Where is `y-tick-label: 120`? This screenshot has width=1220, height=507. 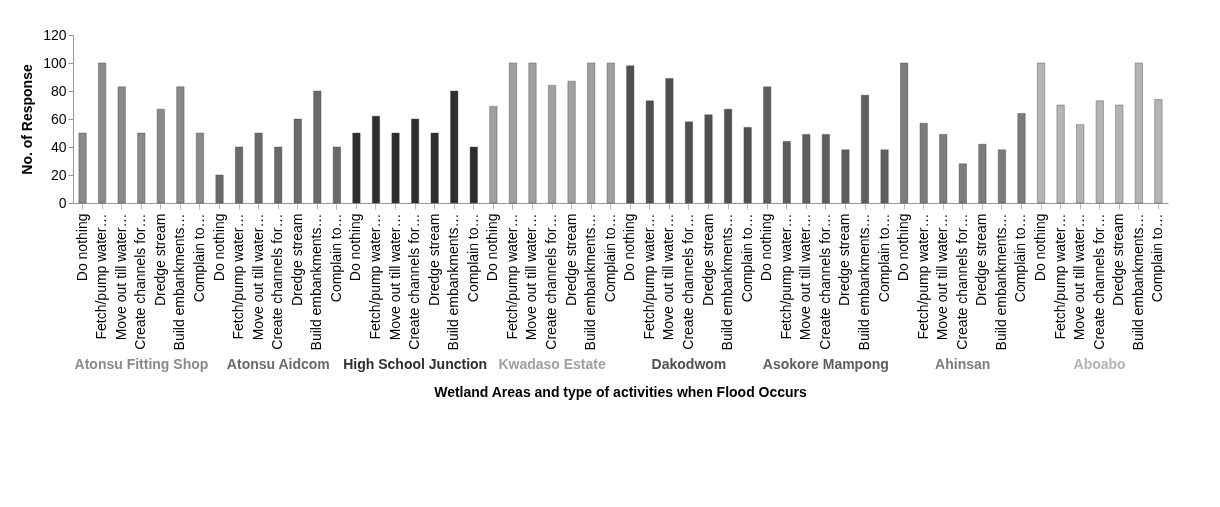
y-tick-label: 120 is located at coordinates (55, 34).